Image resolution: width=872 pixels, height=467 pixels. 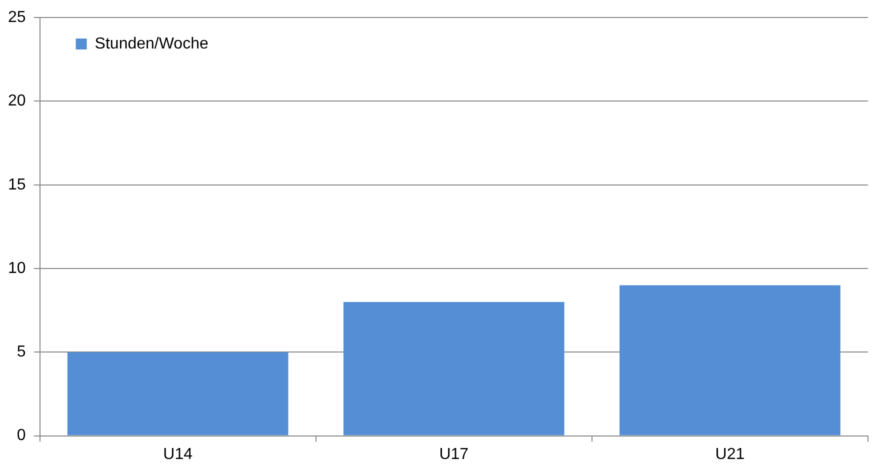 What do you see at coordinates (730, 454) in the screenshot?
I see `x-tick-label: U21` at bounding box center [730, 454].